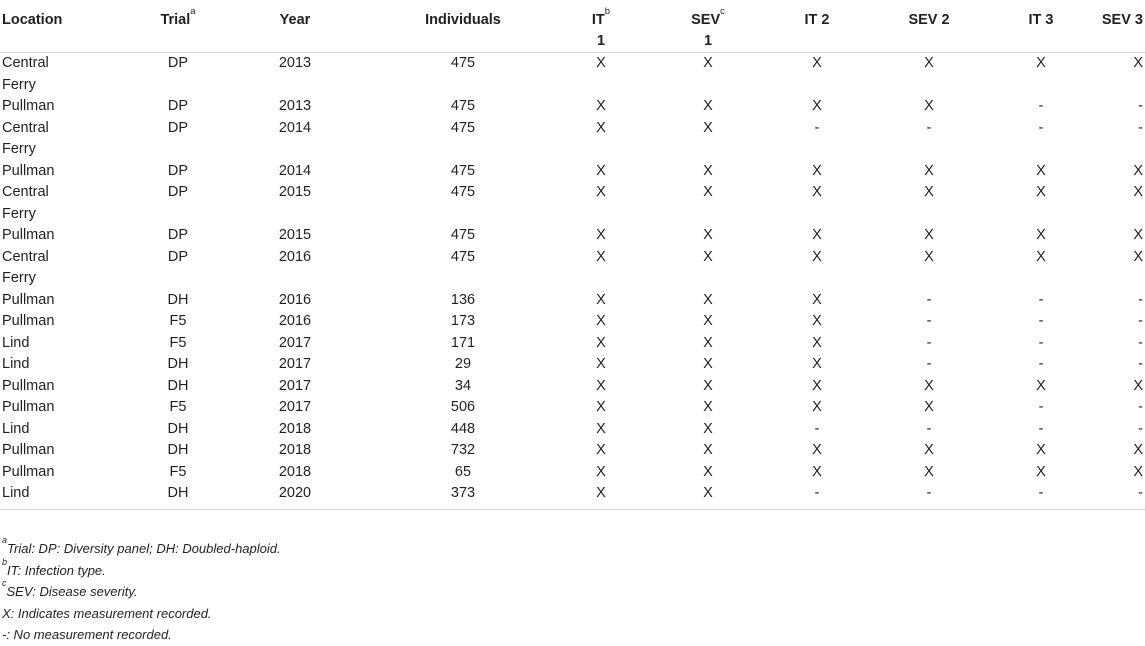 The image size is (1145, 646). Describe the element at coordinates (572, 344) in the screenshot. I see `table-row: Lind F5 2017 171 X X X - - -` at that location.